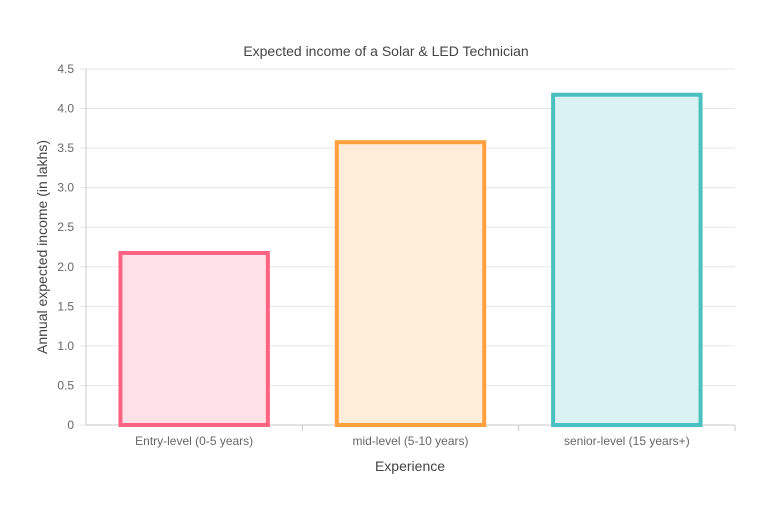  I want to click on y-tick-label: 3.0, so click(65, 188).